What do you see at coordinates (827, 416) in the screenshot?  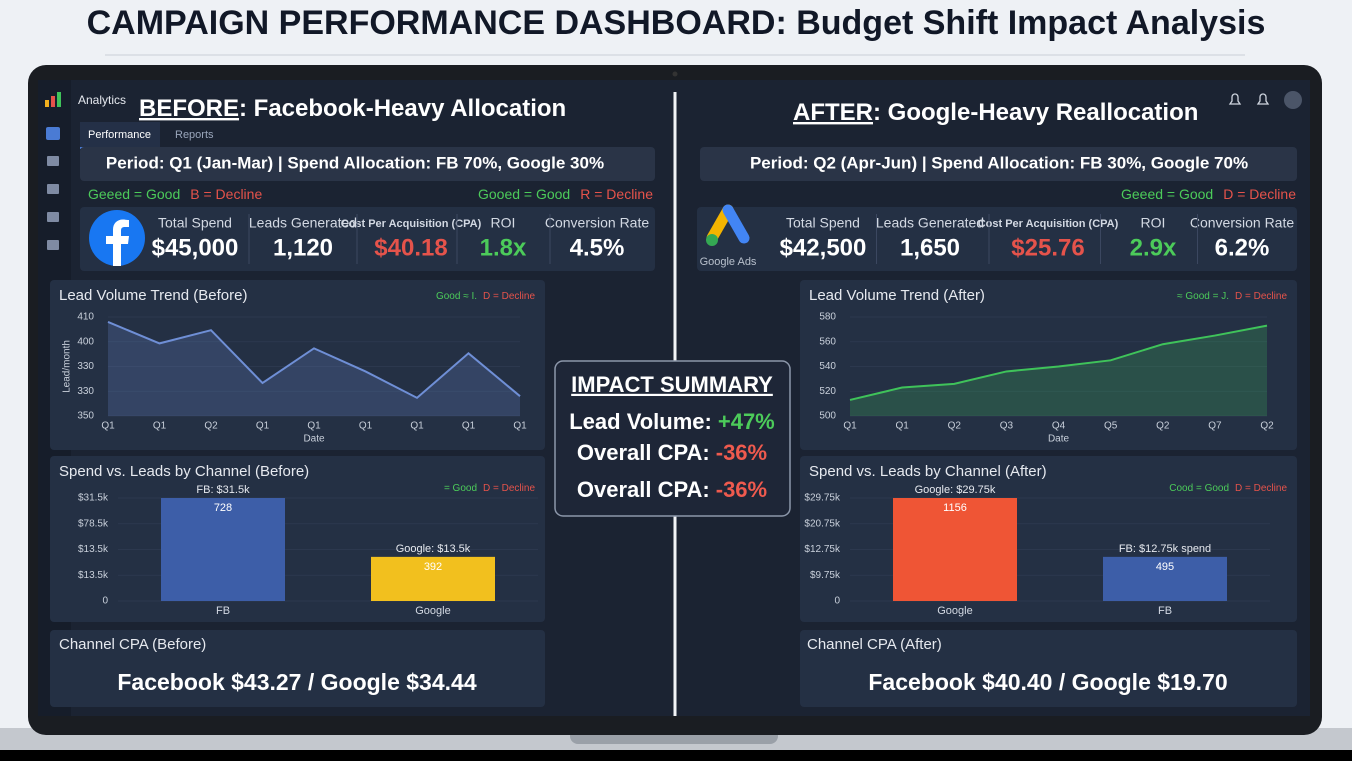 I see `y-tick-label: 500` at bounding box center [827, 416].